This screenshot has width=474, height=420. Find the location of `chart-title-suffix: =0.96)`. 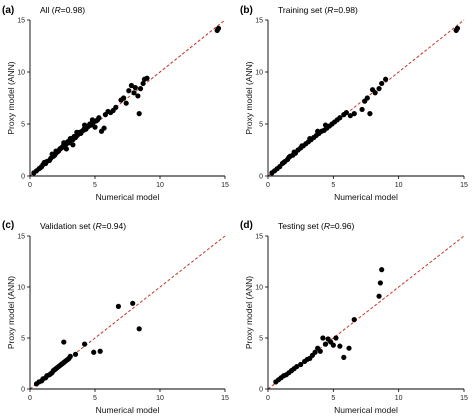

chart-title-suffix: =0.96) is located at coordinates (342, 226).